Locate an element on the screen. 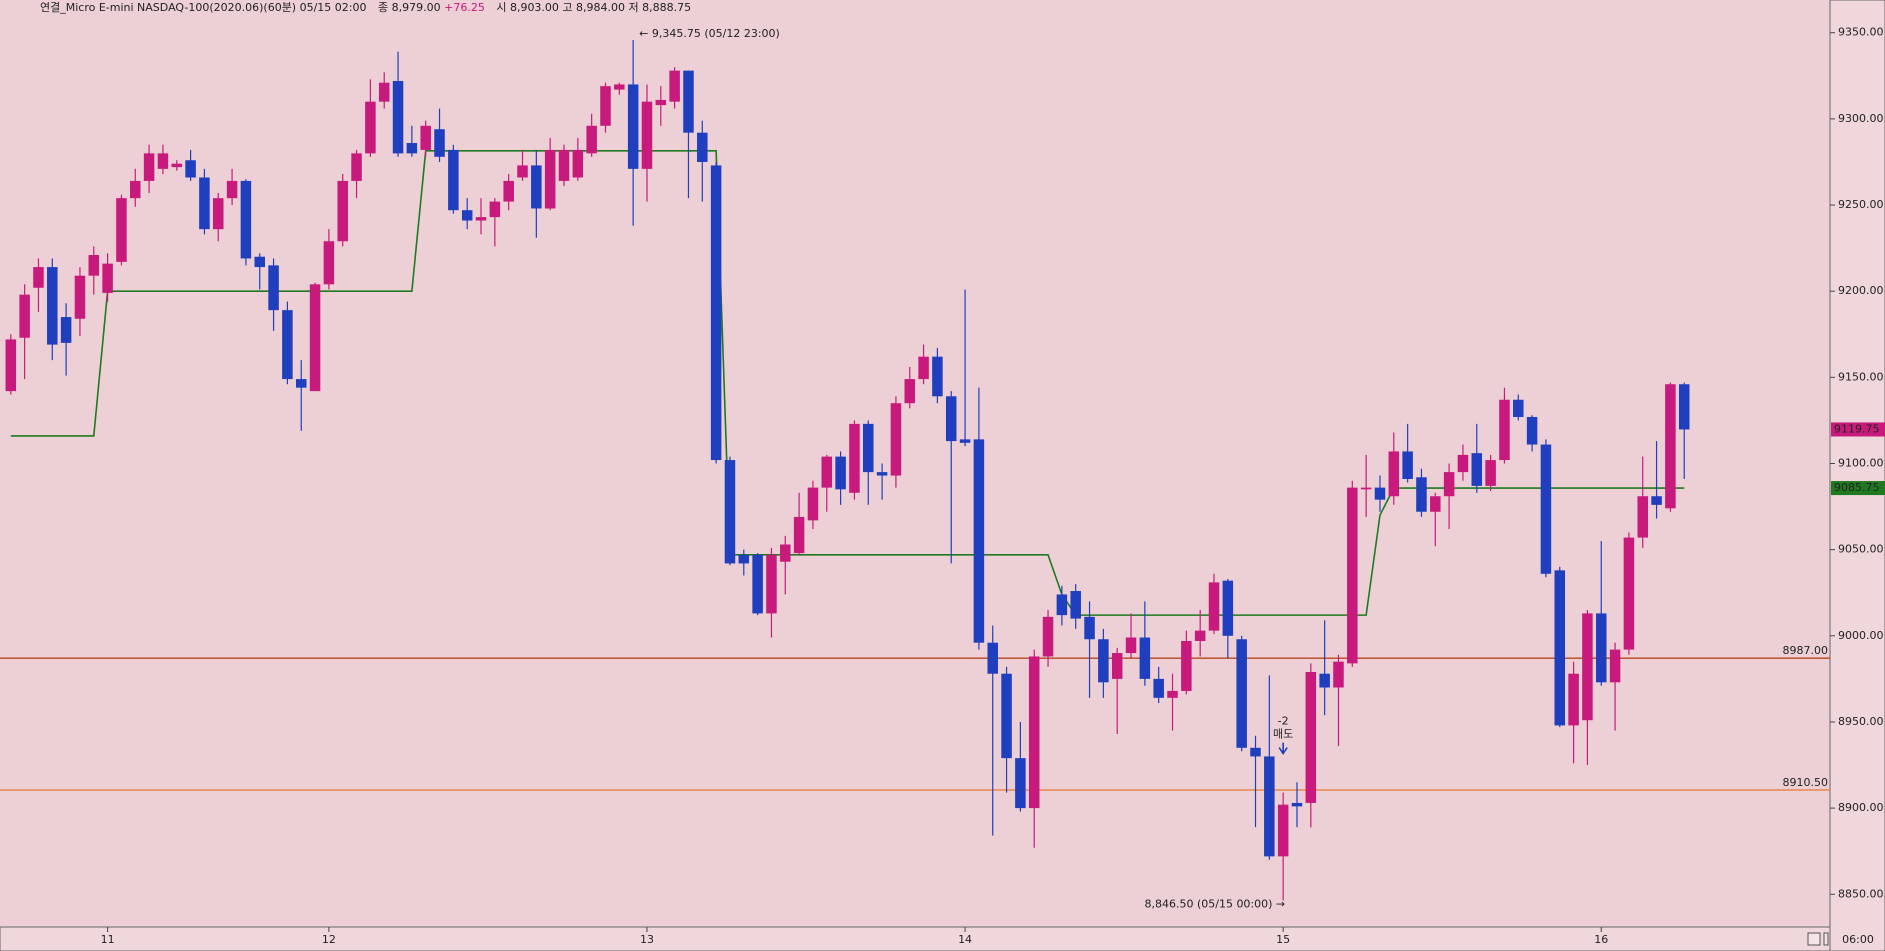  time-label: 06:00 is located at coordinates (1858, 939).